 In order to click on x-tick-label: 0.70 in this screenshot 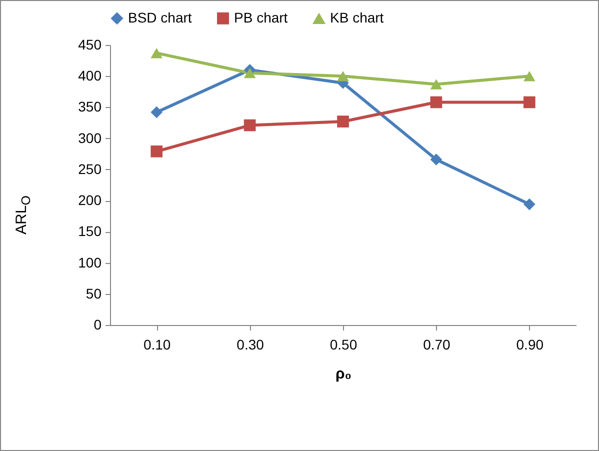, I will do `click(437, 344)`.